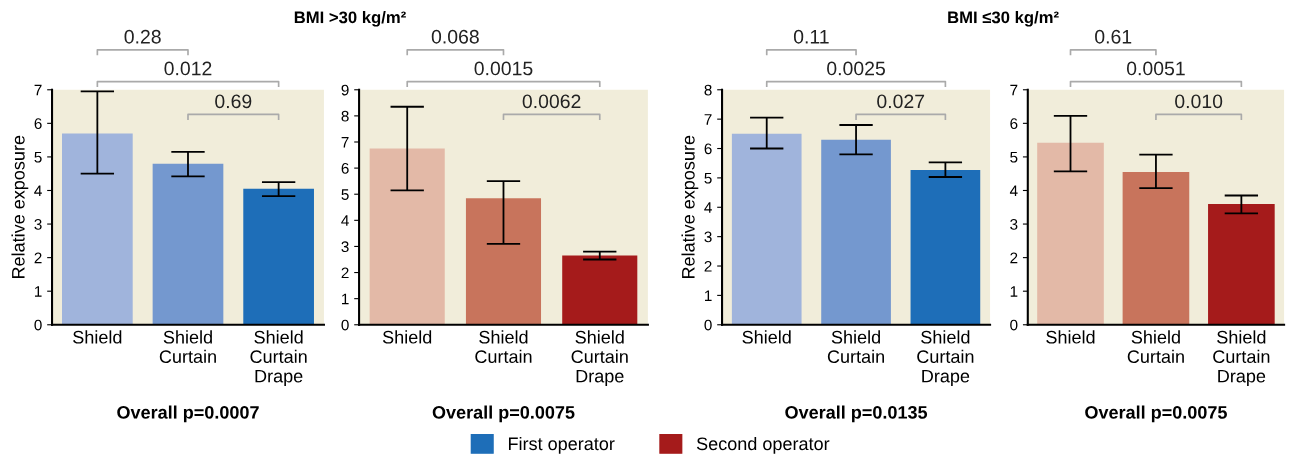 The width and height of the screenshot is (1301, 470). I want to click on text: 0.61, so click(1113, 36).